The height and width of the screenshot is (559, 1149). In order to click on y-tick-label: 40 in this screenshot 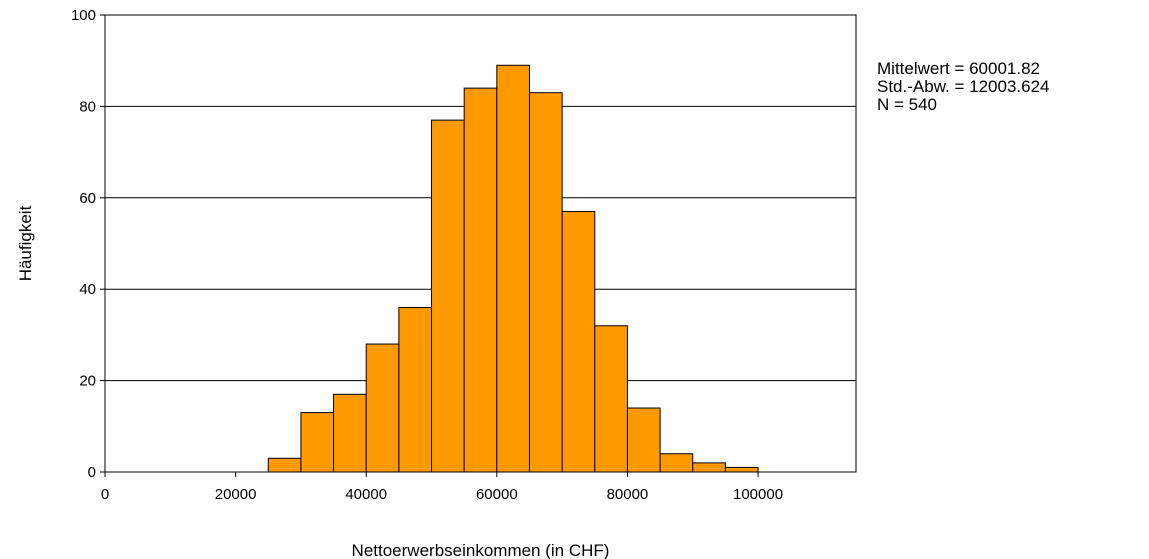, I will do `click(87, 289)`.